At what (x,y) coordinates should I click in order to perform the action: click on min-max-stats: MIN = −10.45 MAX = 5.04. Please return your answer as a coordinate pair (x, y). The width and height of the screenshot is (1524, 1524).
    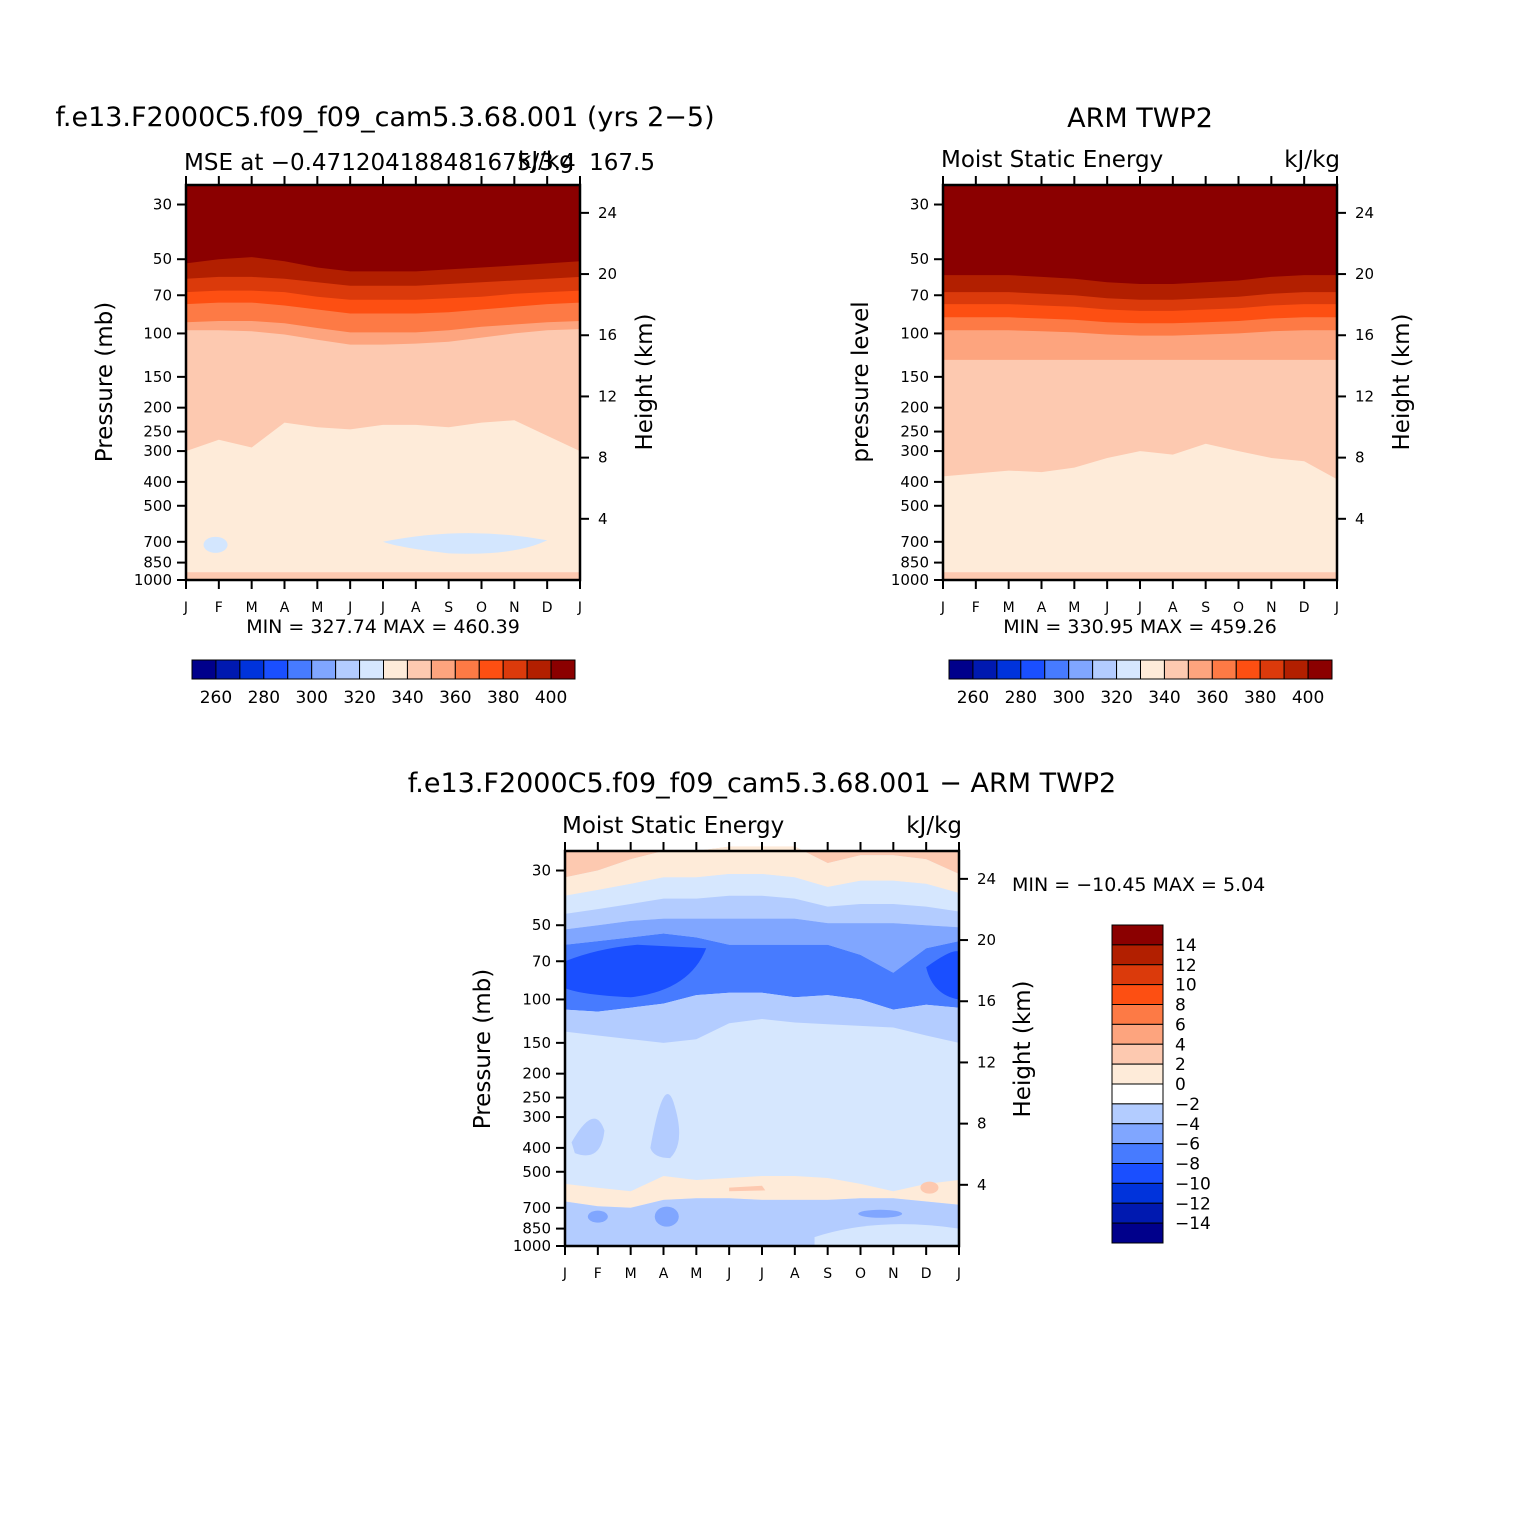
    Looking at the image, I should click on (1138, 885).